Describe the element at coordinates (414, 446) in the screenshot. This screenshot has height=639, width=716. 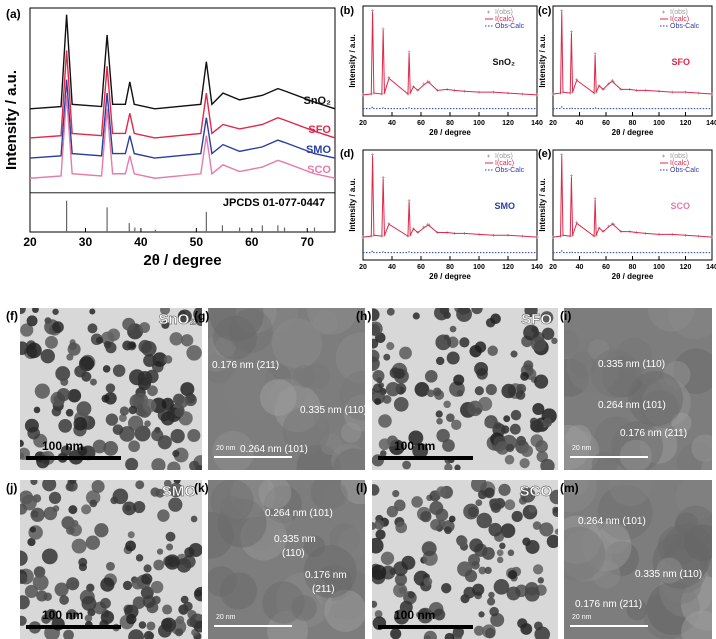
I see `scale-bar-label: 100 nm` at that location.